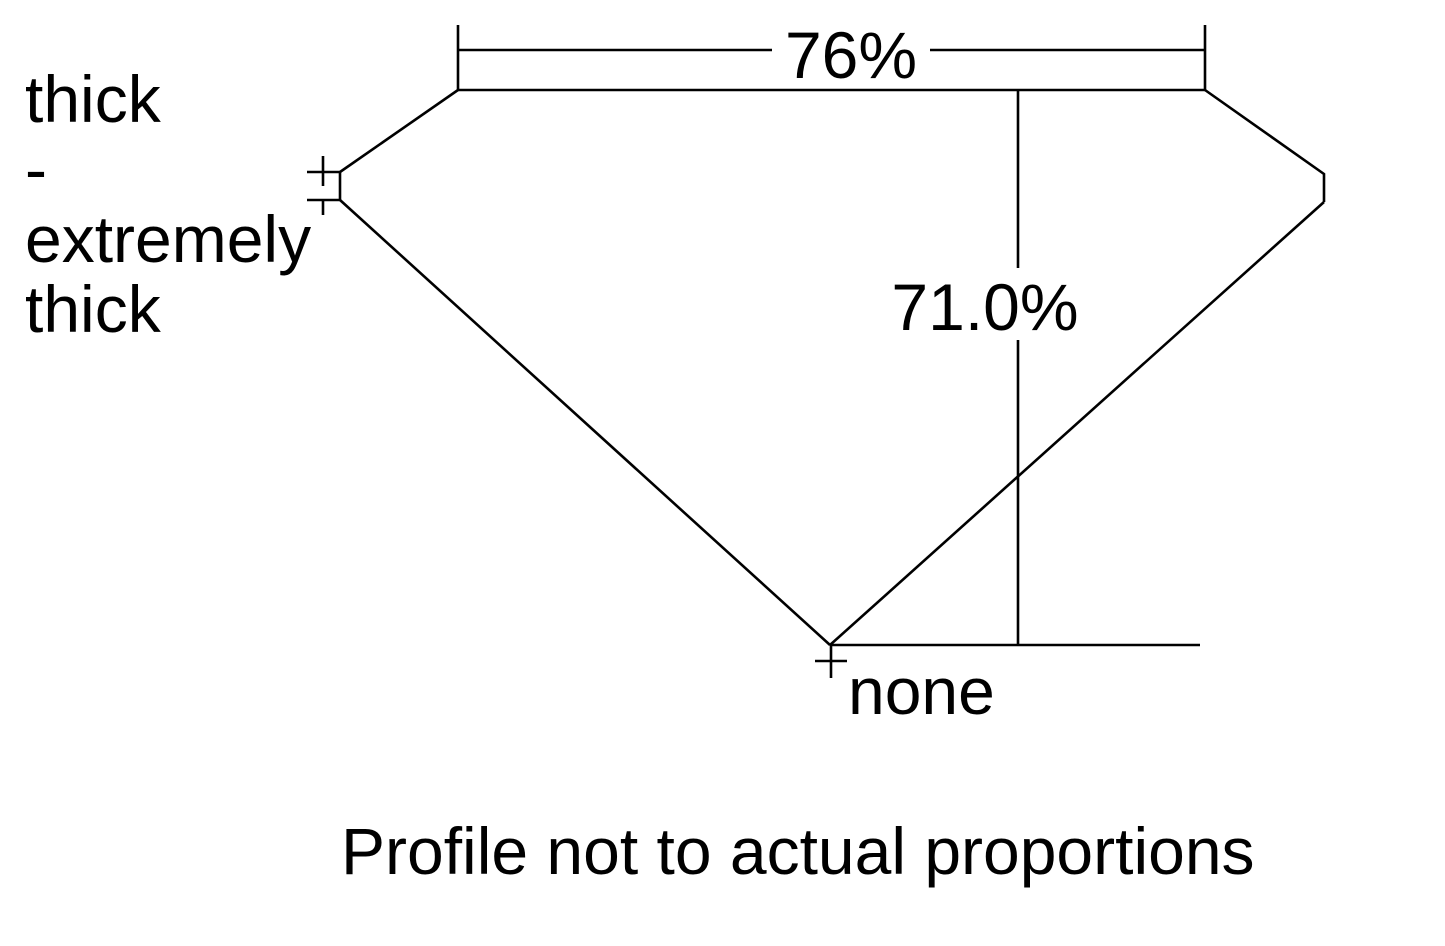  Describe the element at coordinates (1265, 145) in the screenshot. I see `crown-right-edge` at that location.